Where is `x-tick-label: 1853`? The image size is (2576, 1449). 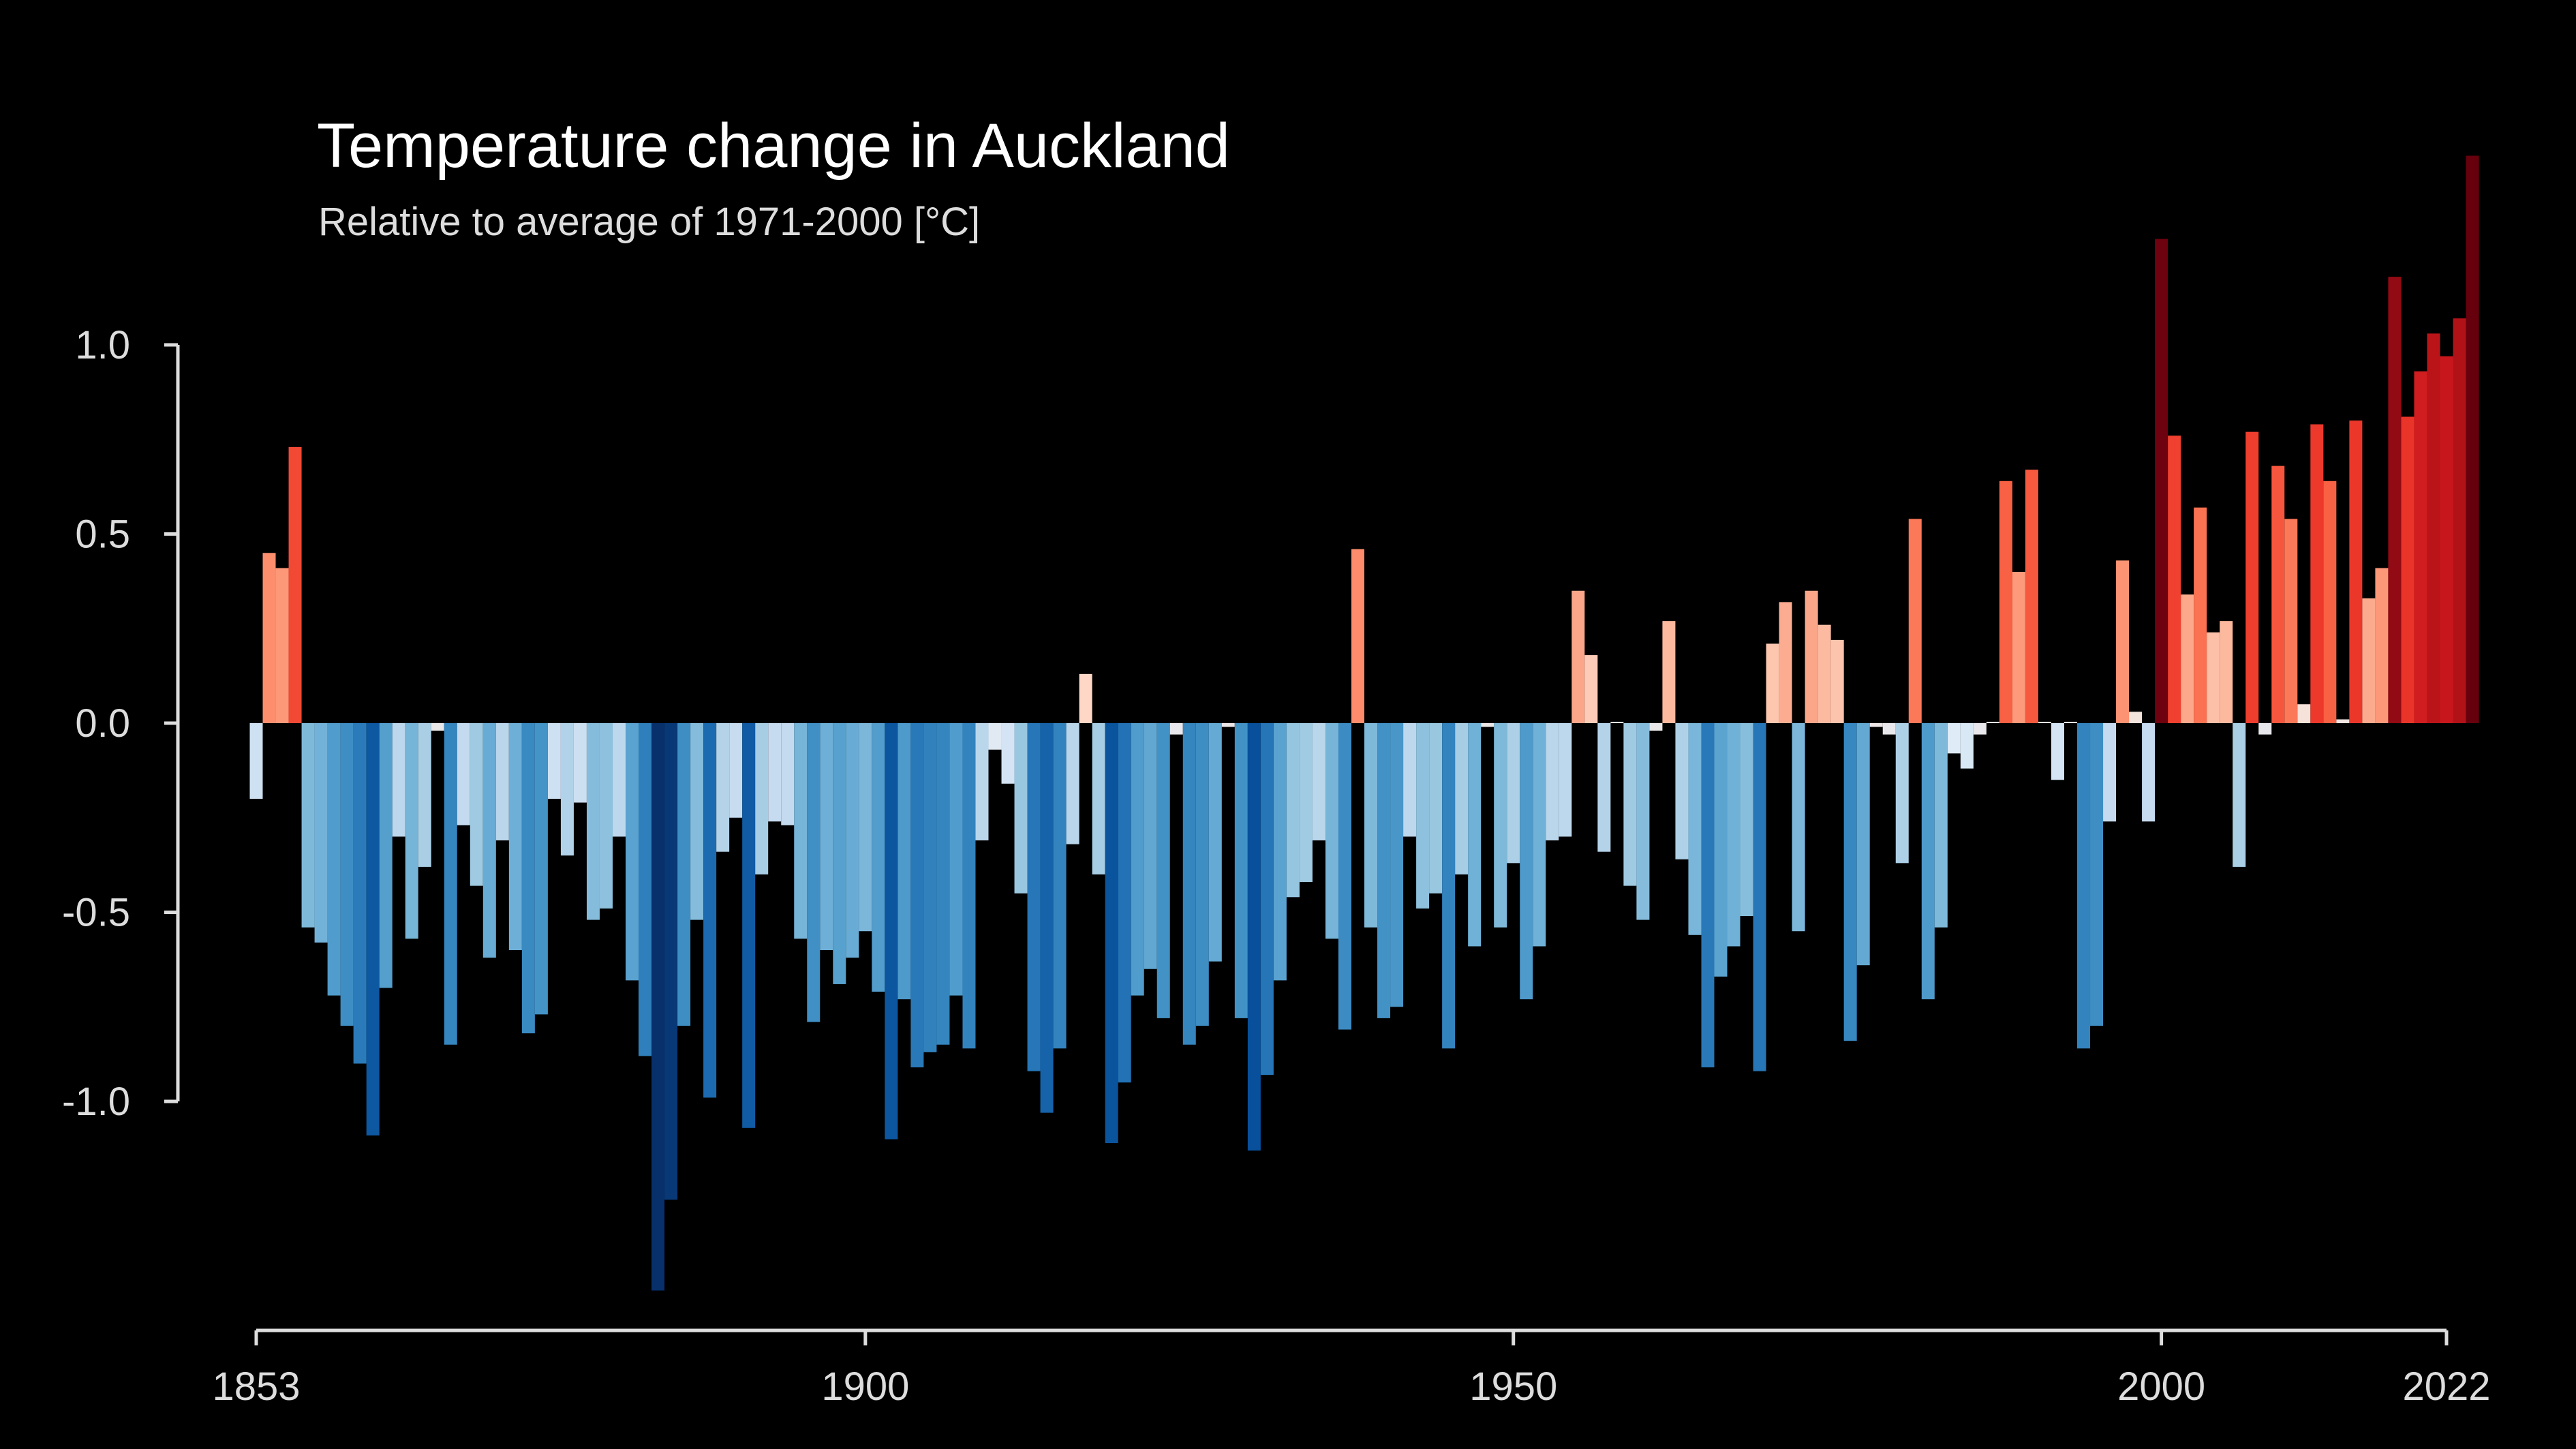
x-tick-label: 1853 is located at coordinates (256, 1387).